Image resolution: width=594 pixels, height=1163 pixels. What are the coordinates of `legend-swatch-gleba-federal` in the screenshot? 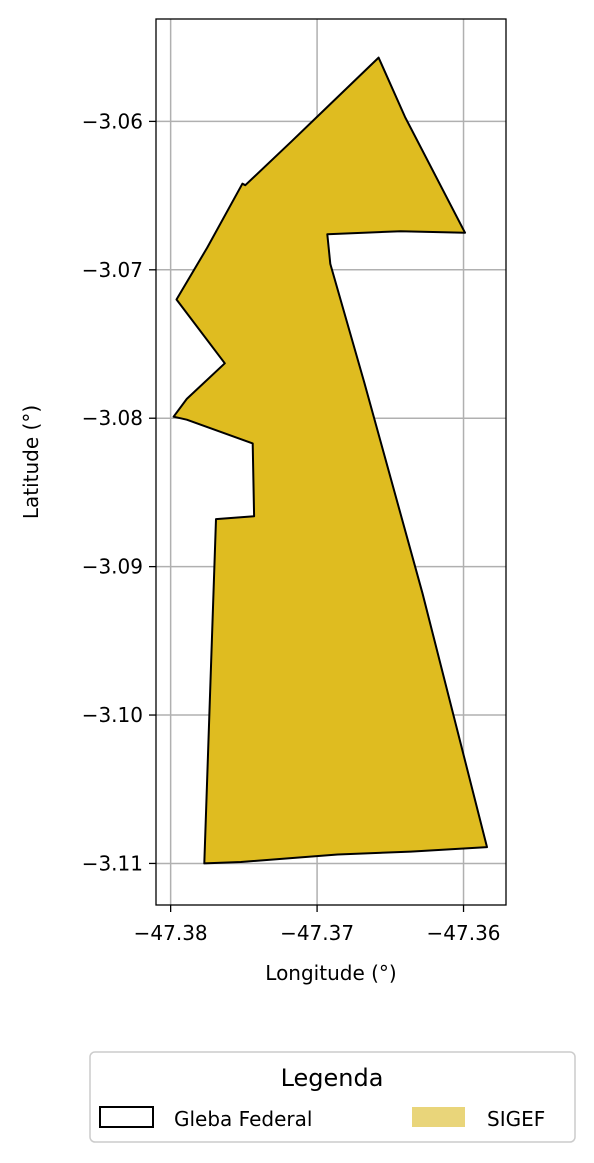 It's located at (126, 1117).